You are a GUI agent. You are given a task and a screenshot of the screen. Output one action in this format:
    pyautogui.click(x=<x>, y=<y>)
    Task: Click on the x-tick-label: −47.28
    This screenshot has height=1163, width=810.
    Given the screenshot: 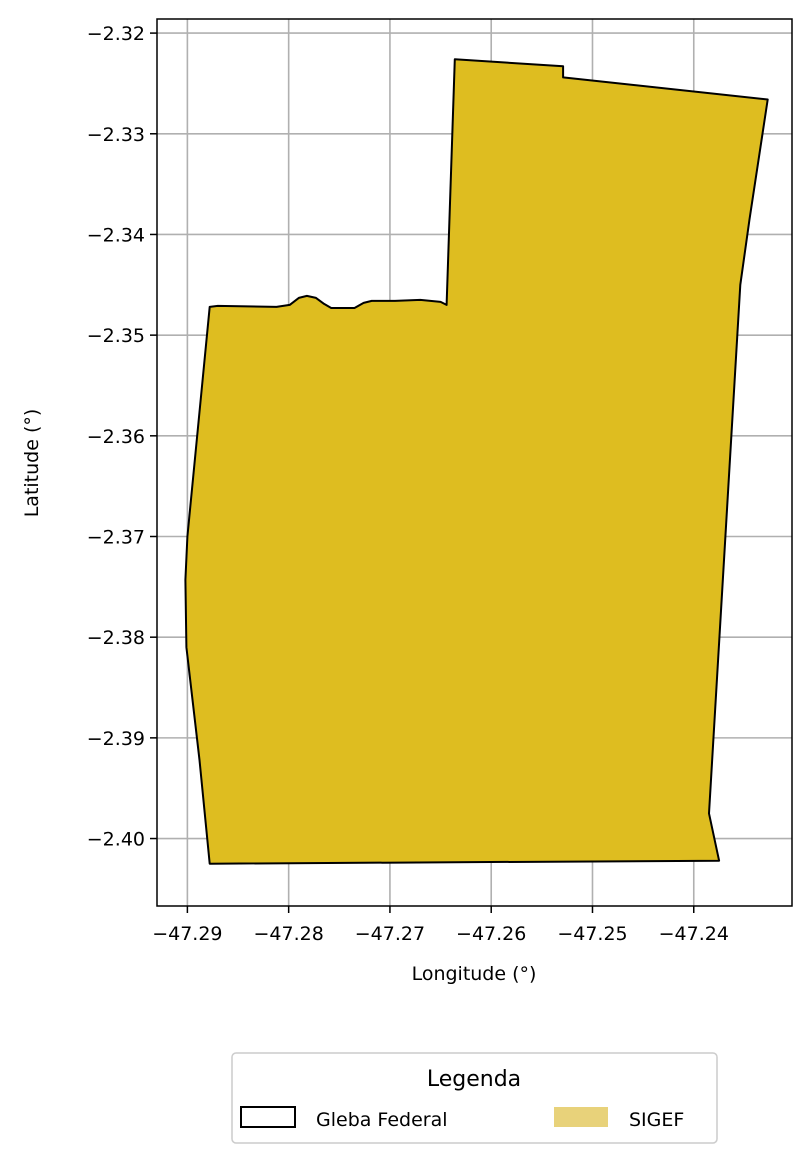 What is the action you would take?
    pyautogui.click(x=288, y=934)
    